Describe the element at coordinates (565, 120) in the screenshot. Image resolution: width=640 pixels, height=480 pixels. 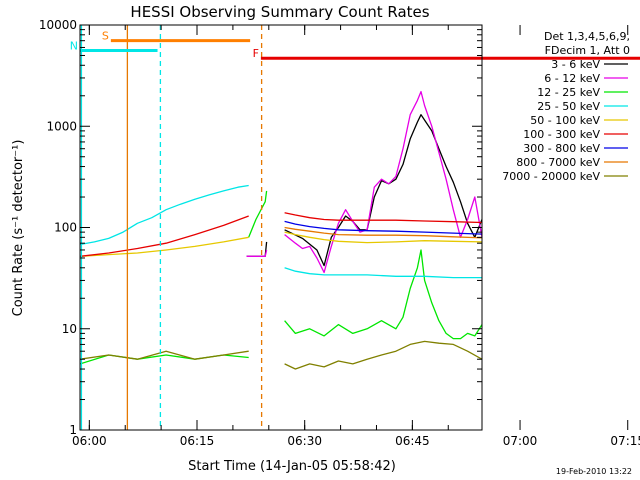
I see `legend-entry-label: 50 - 100 keV` at that location.